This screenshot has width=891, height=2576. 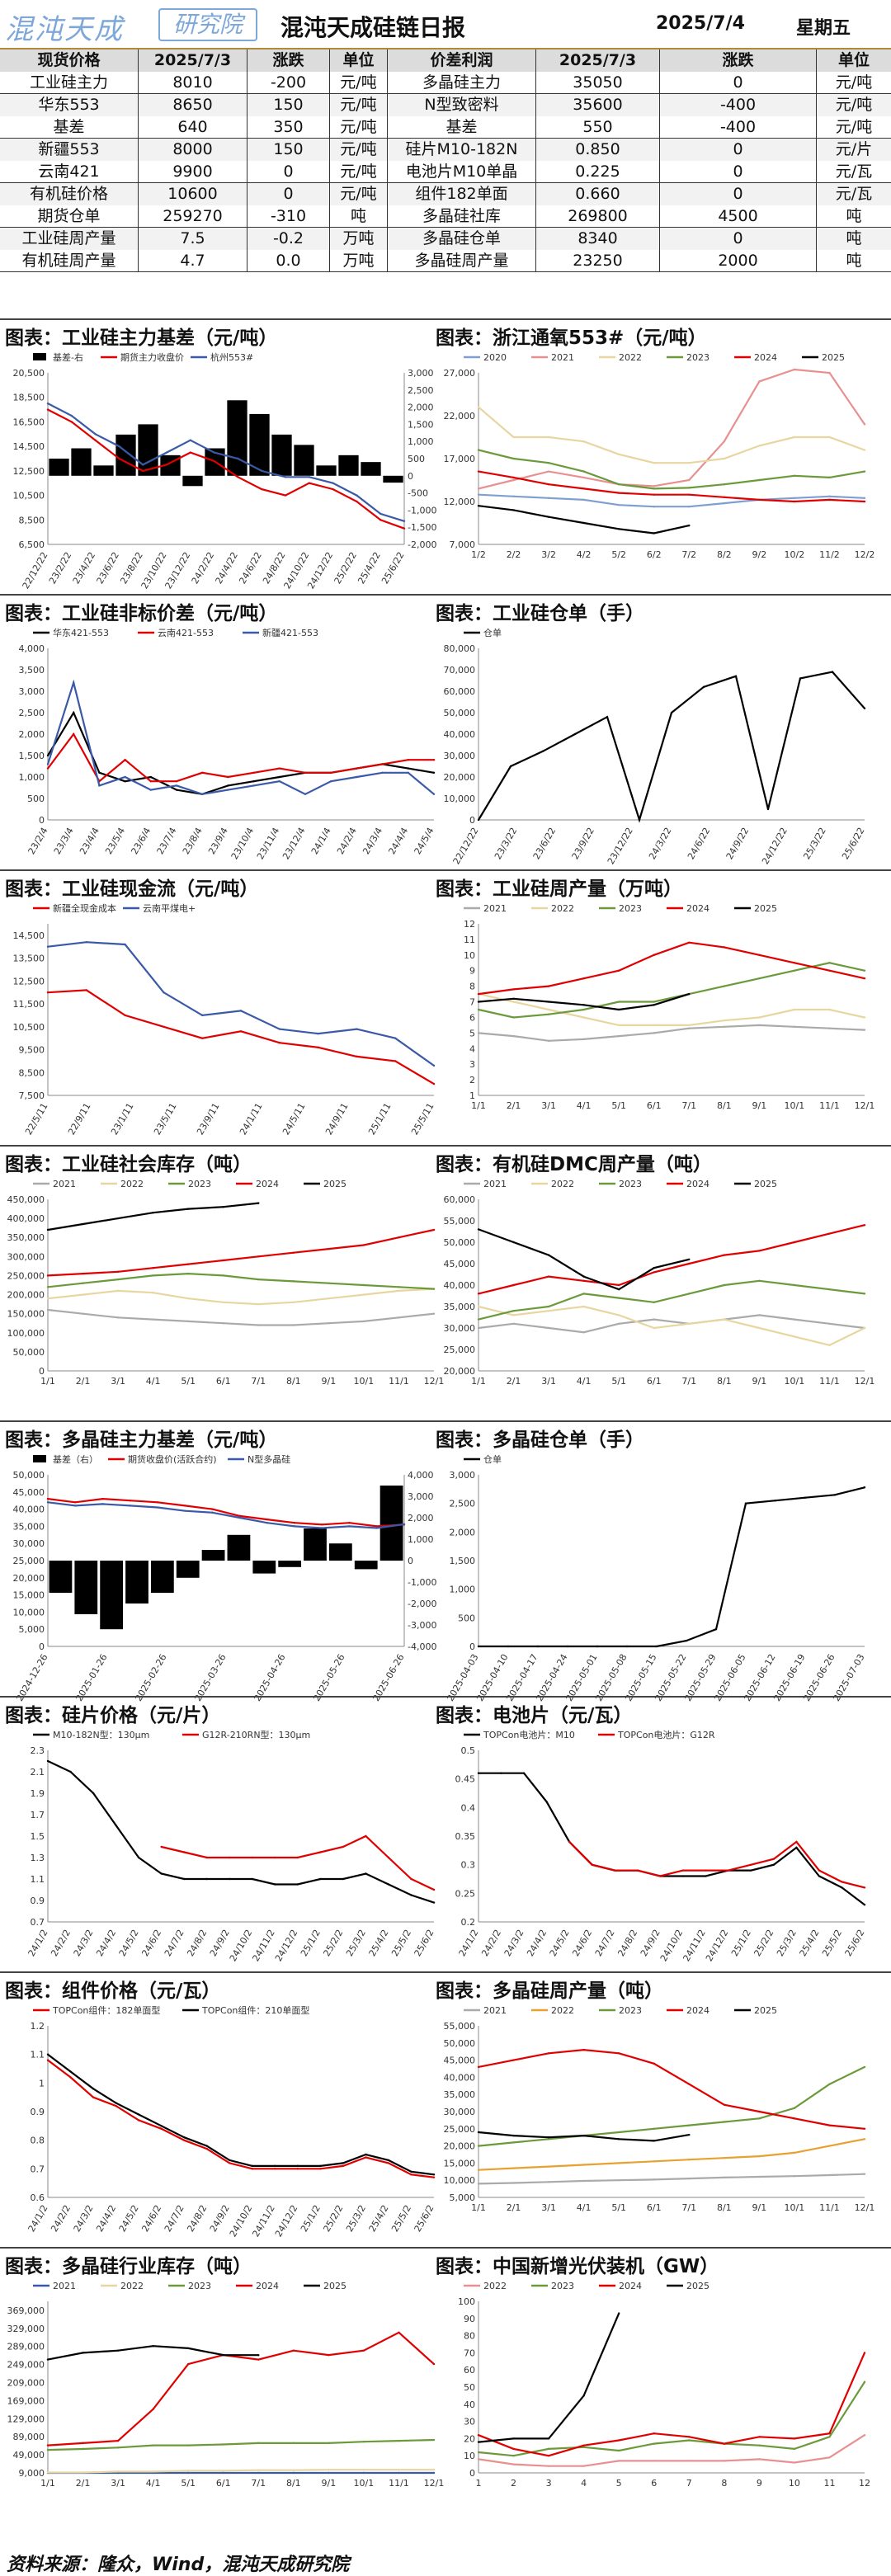 What do you see at coordinates (176, 633) in the screenshot?
I see `legend-item: 云南421-553` at bounding box center [176, 633].